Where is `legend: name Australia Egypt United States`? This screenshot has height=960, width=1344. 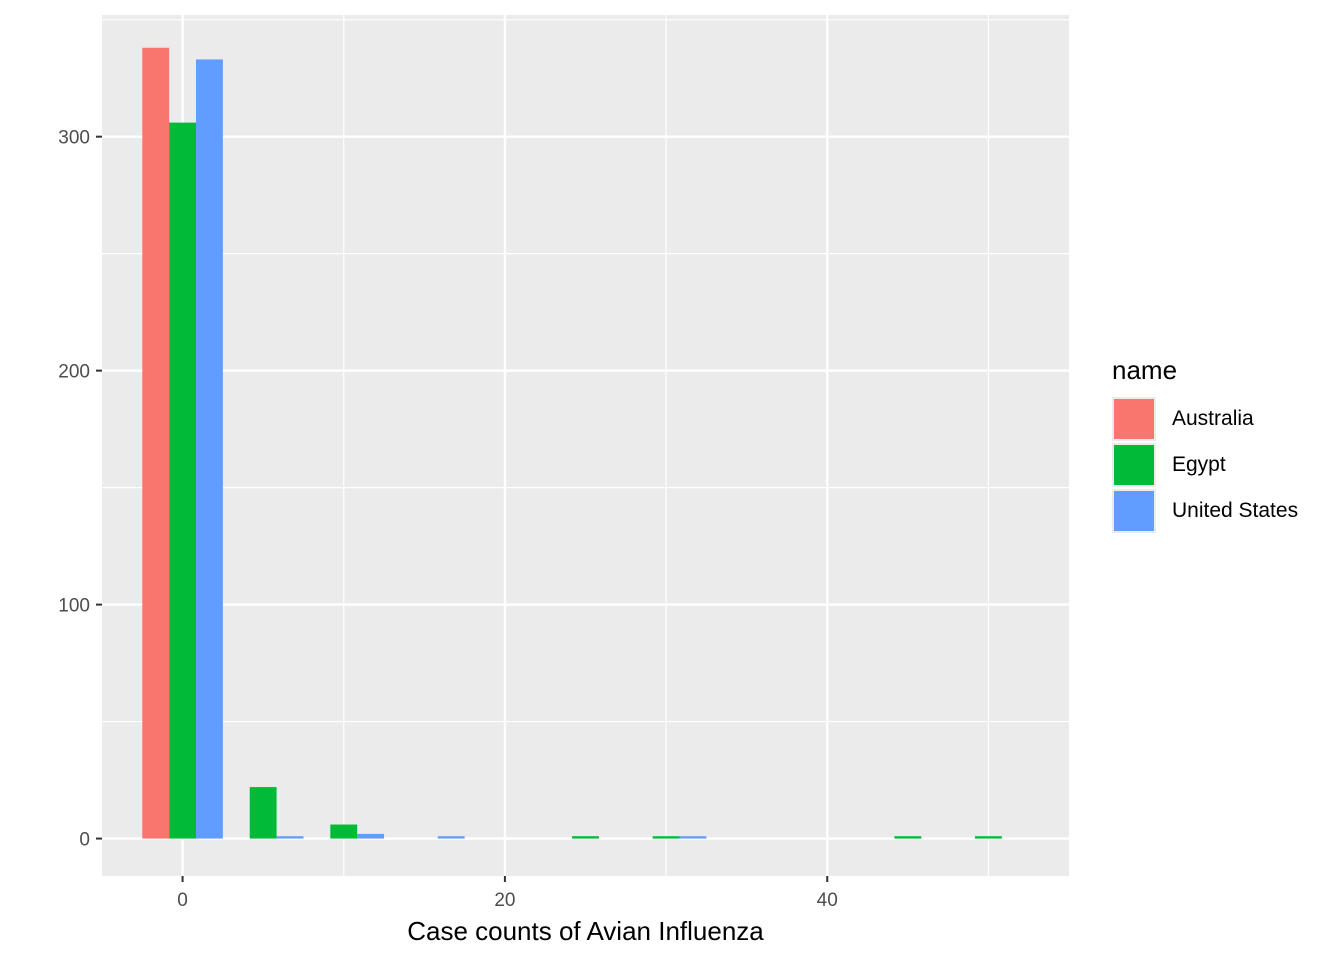
legend: name Australia Egypt United States is located at coordinates (1222, 443).